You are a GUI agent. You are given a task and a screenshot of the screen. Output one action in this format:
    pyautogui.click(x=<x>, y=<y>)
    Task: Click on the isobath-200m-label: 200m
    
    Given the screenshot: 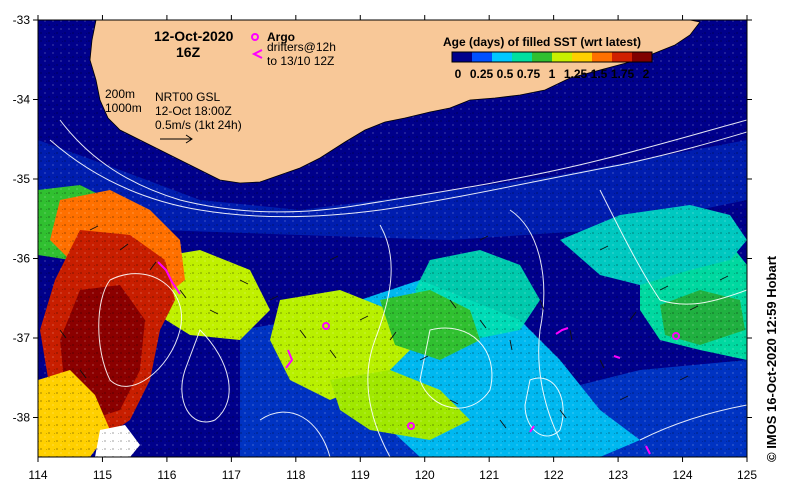 What is the action you would take?
    pyautogui.click(x=120, y=94)
    